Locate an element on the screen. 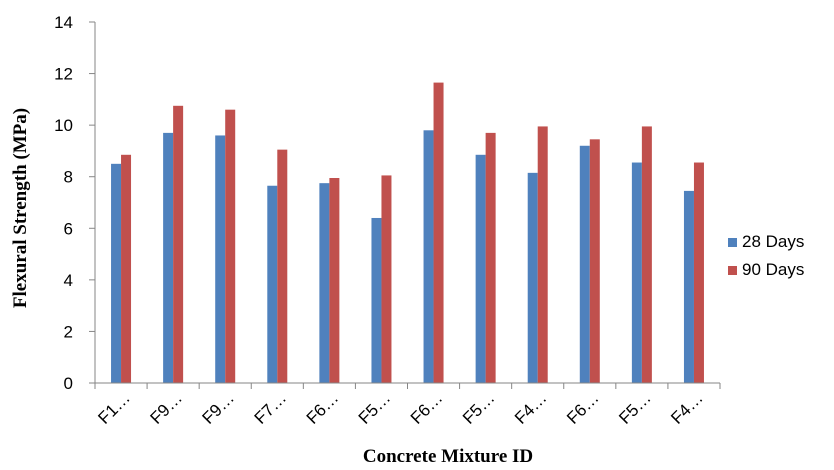 Image resolution: width=834 pixels, height=470 pixels. y-tick-label: 10 is located at coordinates (63, 125).